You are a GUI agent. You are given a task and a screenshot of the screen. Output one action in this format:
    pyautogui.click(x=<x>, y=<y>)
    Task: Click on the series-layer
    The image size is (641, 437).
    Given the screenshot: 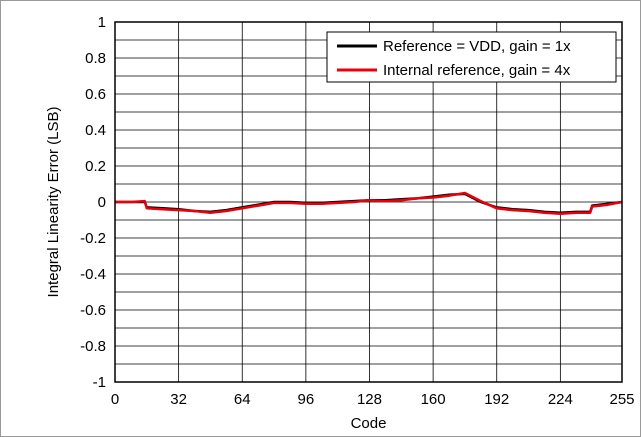 What is the action you would take?
    pyautogui.click(x=369, y=203)
    